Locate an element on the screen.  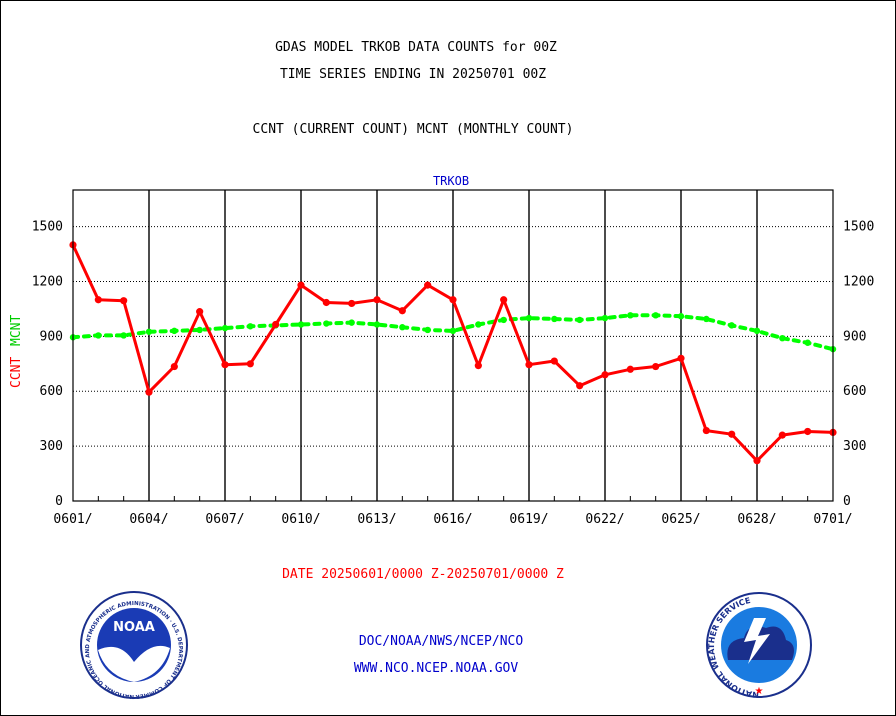
x-tick-label: 0701/ is located at coordinates (832, 519).